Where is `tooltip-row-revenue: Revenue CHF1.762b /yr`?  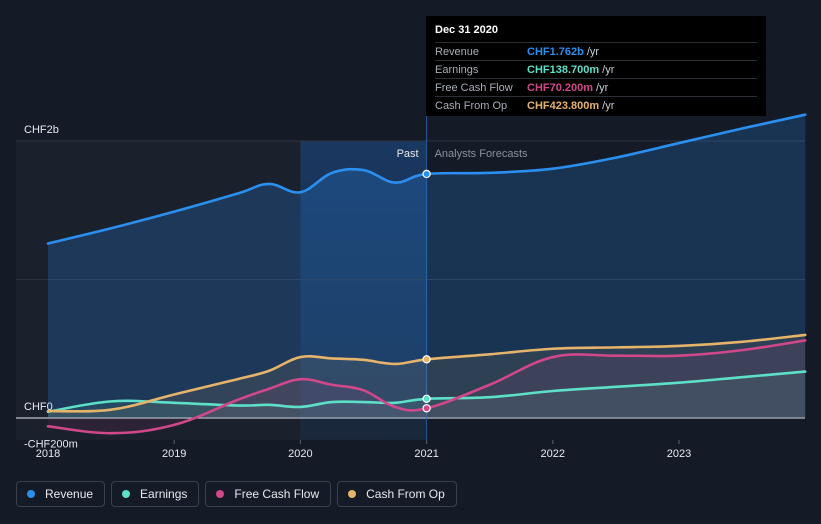 tooltip-row-revenue: Revenue CHF1.762b /yr is located at coordinates (596, 51).